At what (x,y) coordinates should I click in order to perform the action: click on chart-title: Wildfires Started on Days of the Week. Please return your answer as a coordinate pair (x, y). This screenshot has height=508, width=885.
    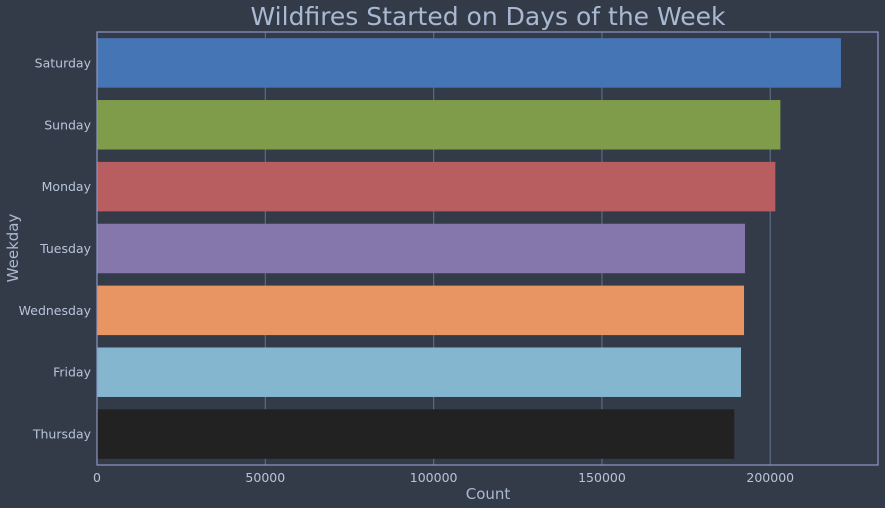
    Looking at the image, I should click on (488, 16).